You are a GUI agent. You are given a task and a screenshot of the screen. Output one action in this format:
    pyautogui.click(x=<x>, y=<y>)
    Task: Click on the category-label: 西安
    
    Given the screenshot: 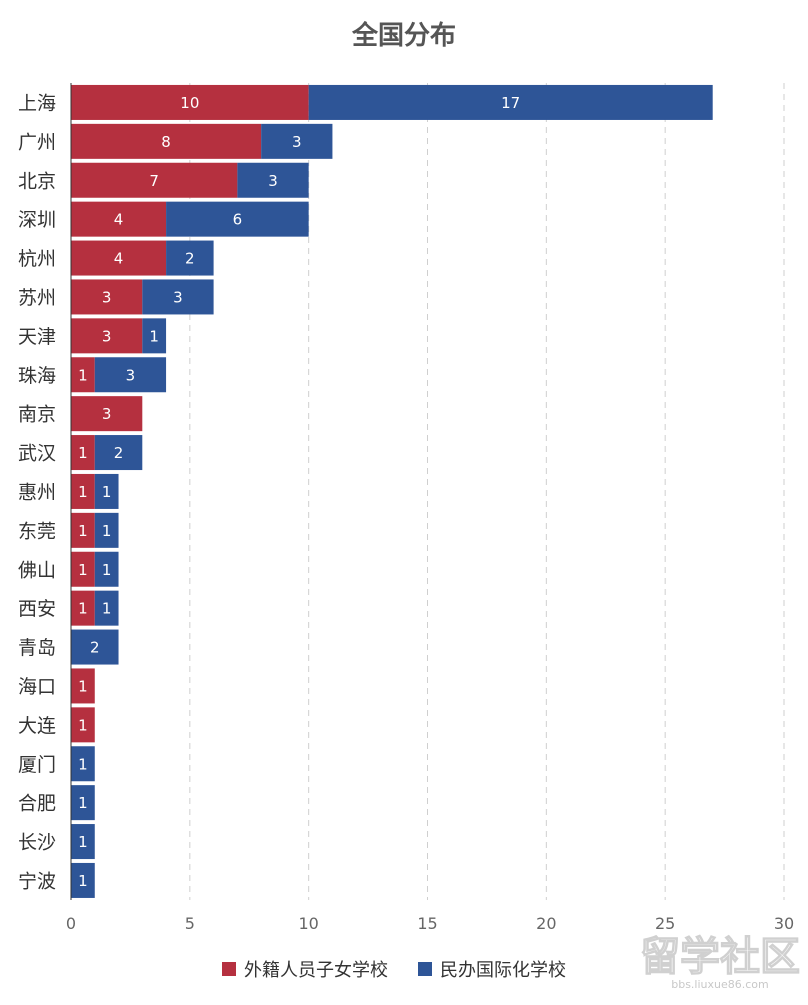 What is the action you would take?
    pyautogui.click(x=37, y=609)
    